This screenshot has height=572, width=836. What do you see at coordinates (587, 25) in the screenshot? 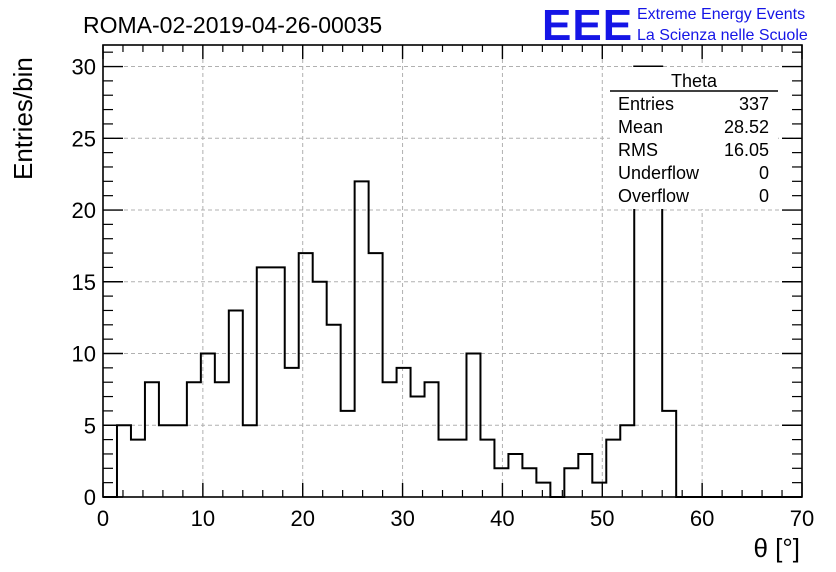
I see `logo-mark: EEE` at bounding box center [587, 25].